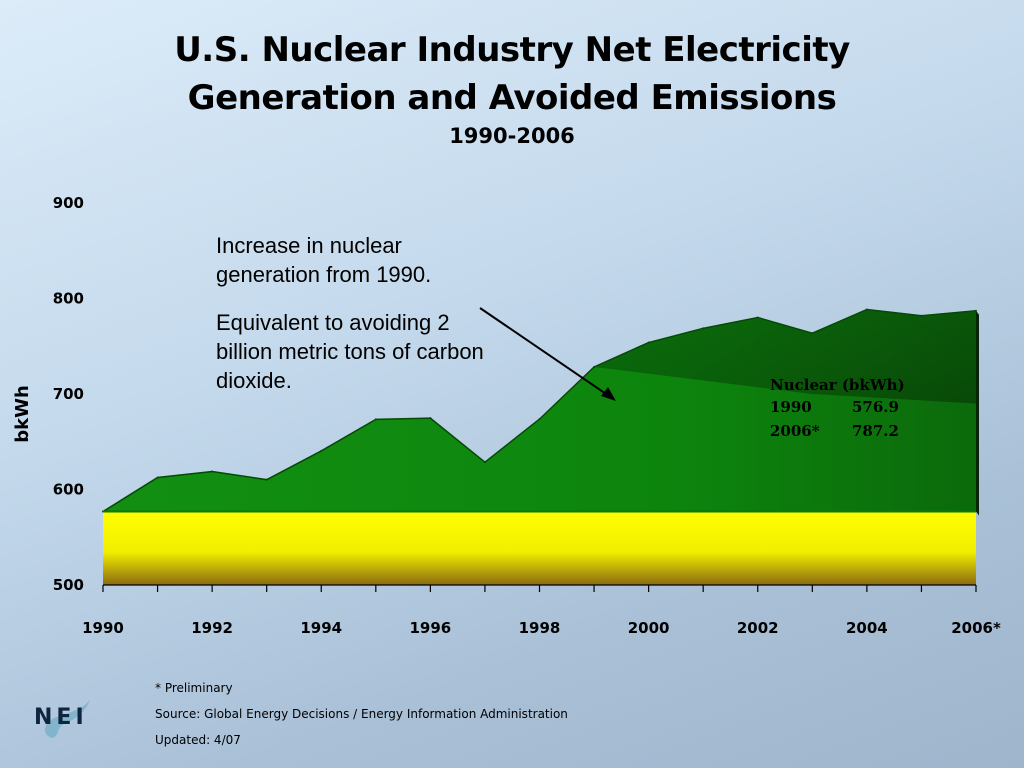  What do you see at coordinates (546, 353) in the screenshot?
I see `annotation-arrow` at bounding box center [546, 353].